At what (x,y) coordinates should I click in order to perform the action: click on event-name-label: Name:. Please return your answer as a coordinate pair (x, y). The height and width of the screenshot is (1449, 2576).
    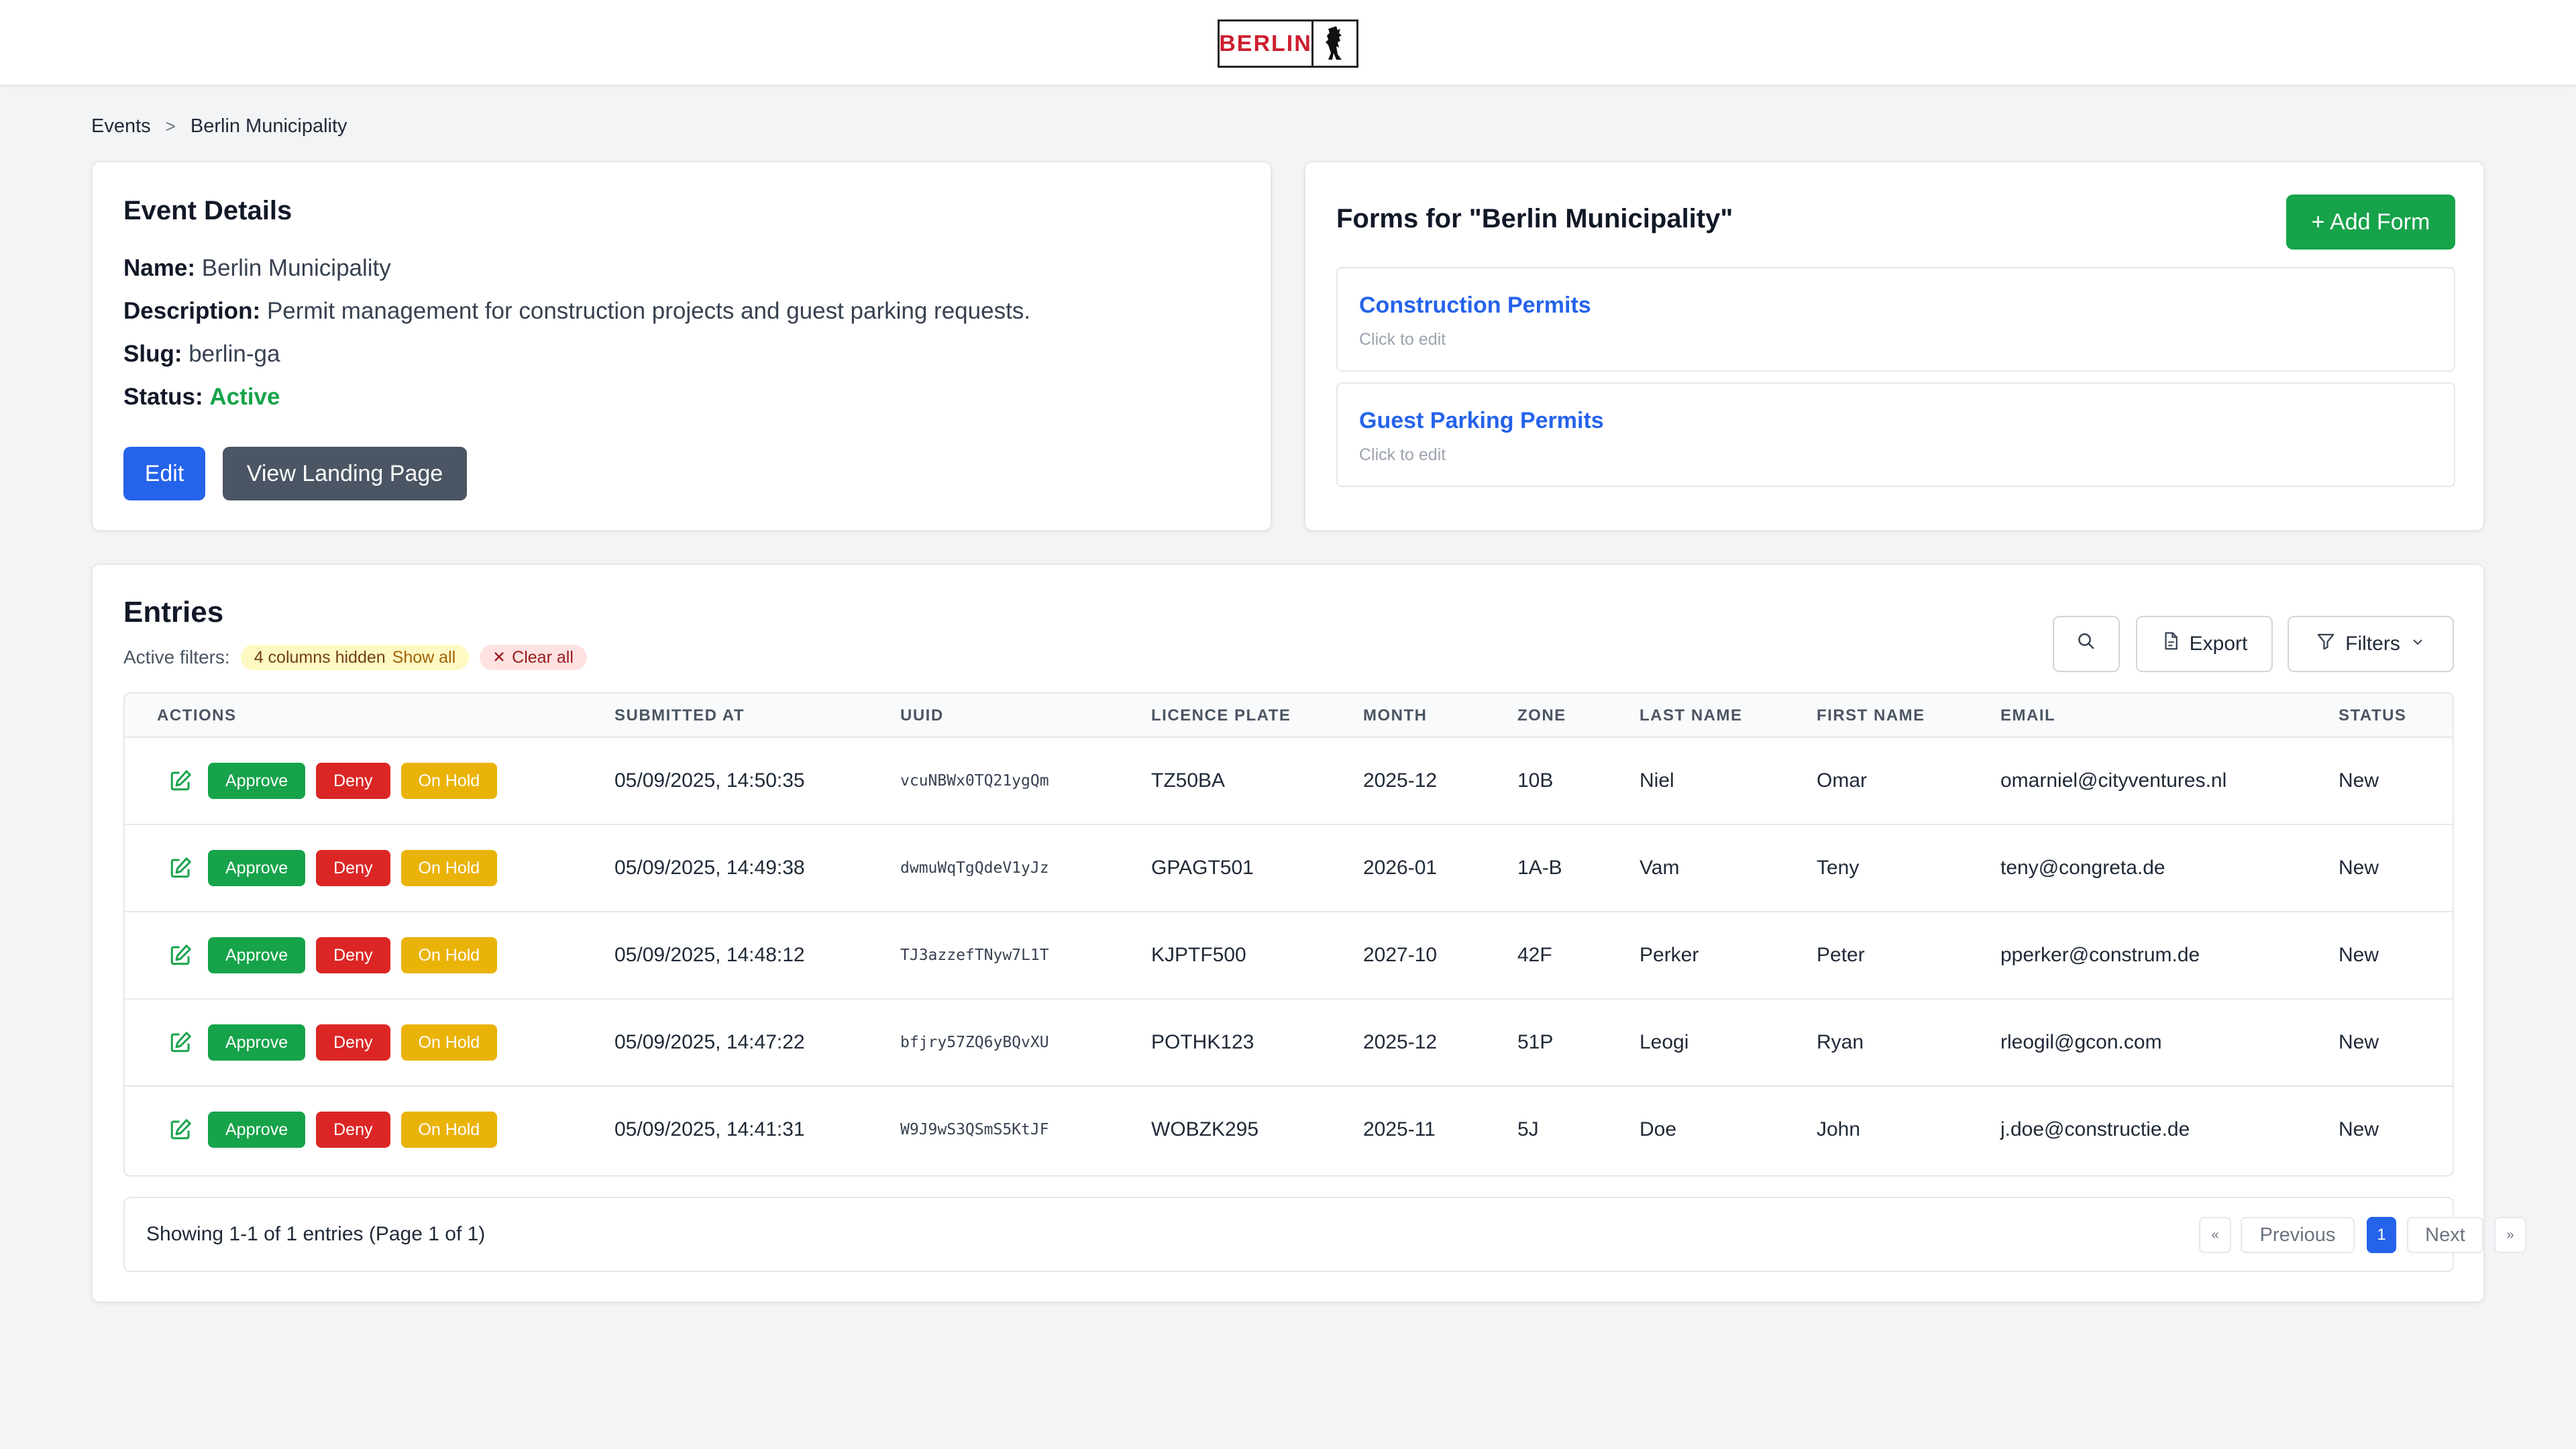
    Looking at the image, I should click on (159, 268).